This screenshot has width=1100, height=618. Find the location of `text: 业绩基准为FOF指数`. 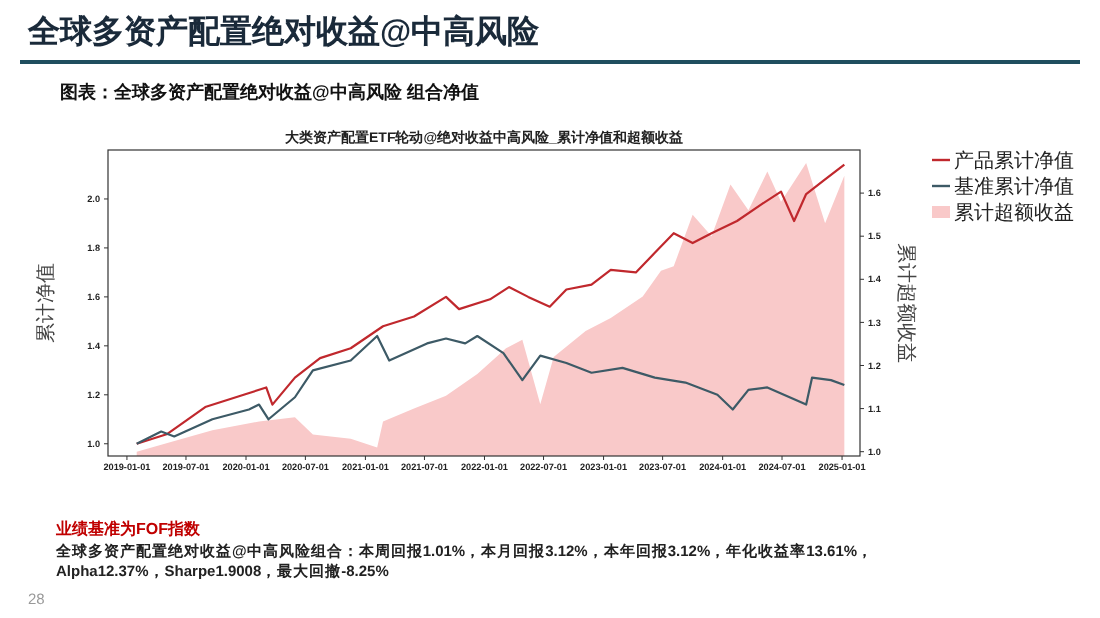

text: 业绩基准为FOF指数 is located at coordinates (129, 530).